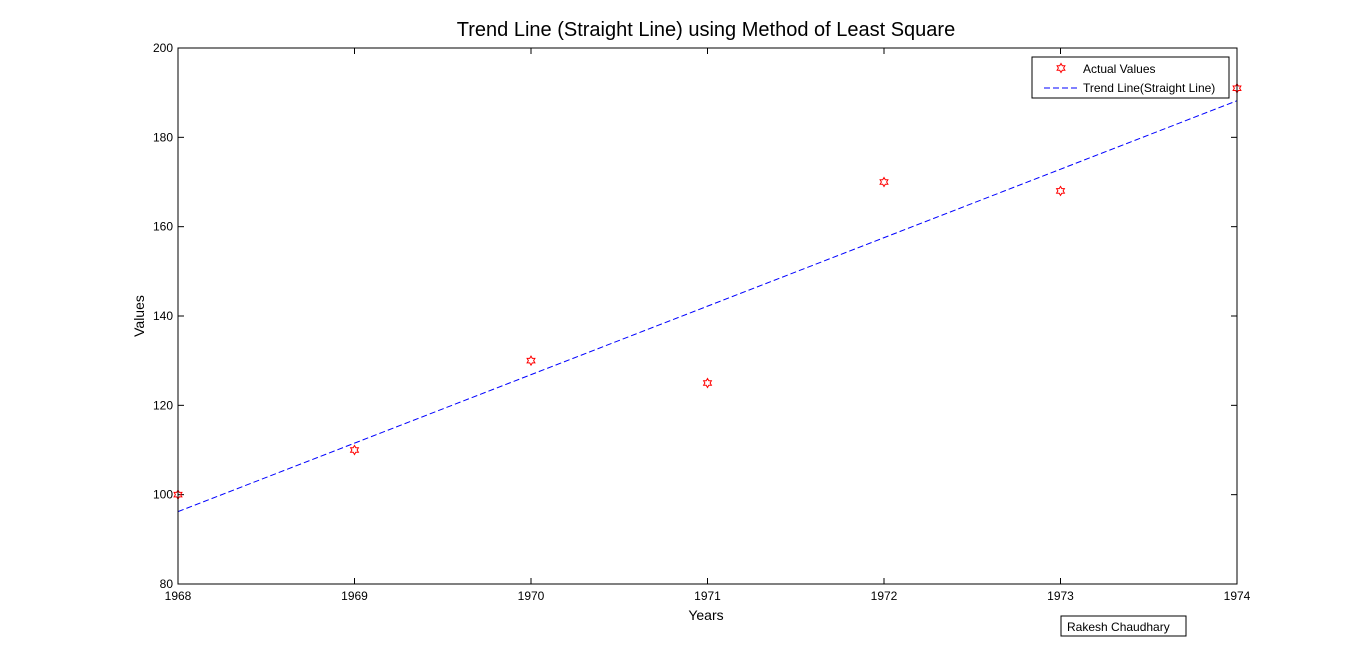  What do you see at coordinates (163, 405) in the screenshot?
I see `y-tick-label: 120` at bounding box center [163, 405].